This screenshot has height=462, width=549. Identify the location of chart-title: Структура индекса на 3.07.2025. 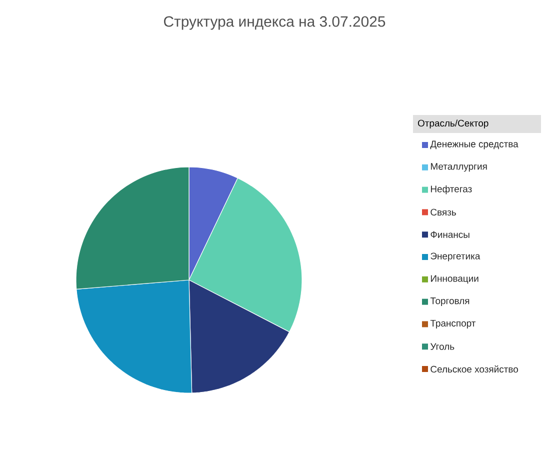
(275, 23).